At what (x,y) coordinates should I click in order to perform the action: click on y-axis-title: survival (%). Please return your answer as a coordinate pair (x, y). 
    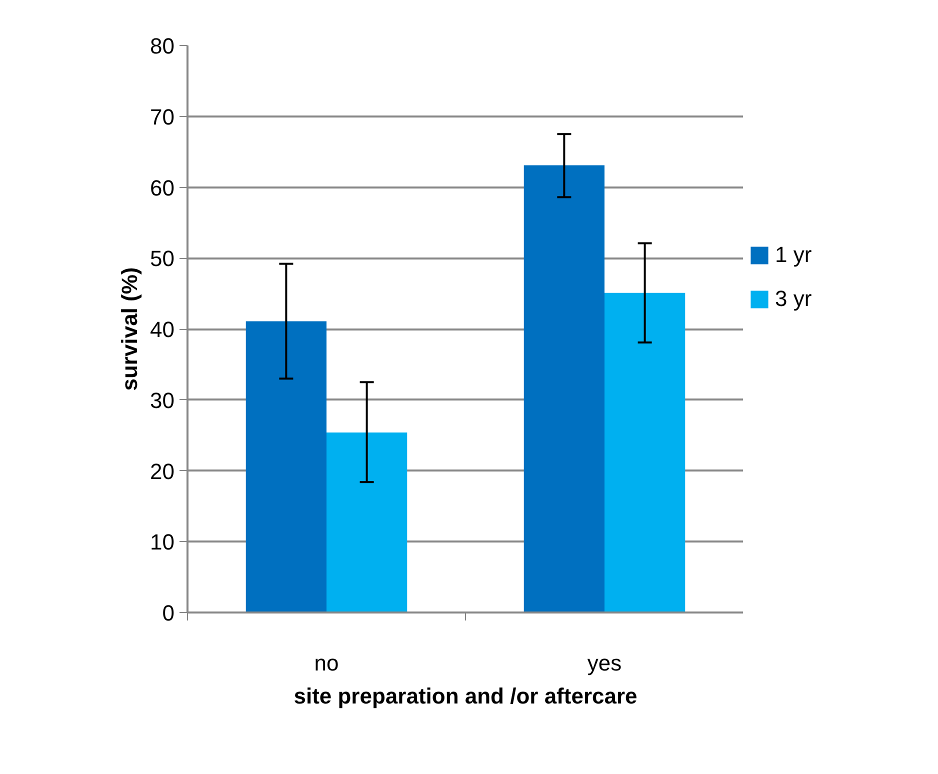
    Looking at the image, I should click on (129, 329).